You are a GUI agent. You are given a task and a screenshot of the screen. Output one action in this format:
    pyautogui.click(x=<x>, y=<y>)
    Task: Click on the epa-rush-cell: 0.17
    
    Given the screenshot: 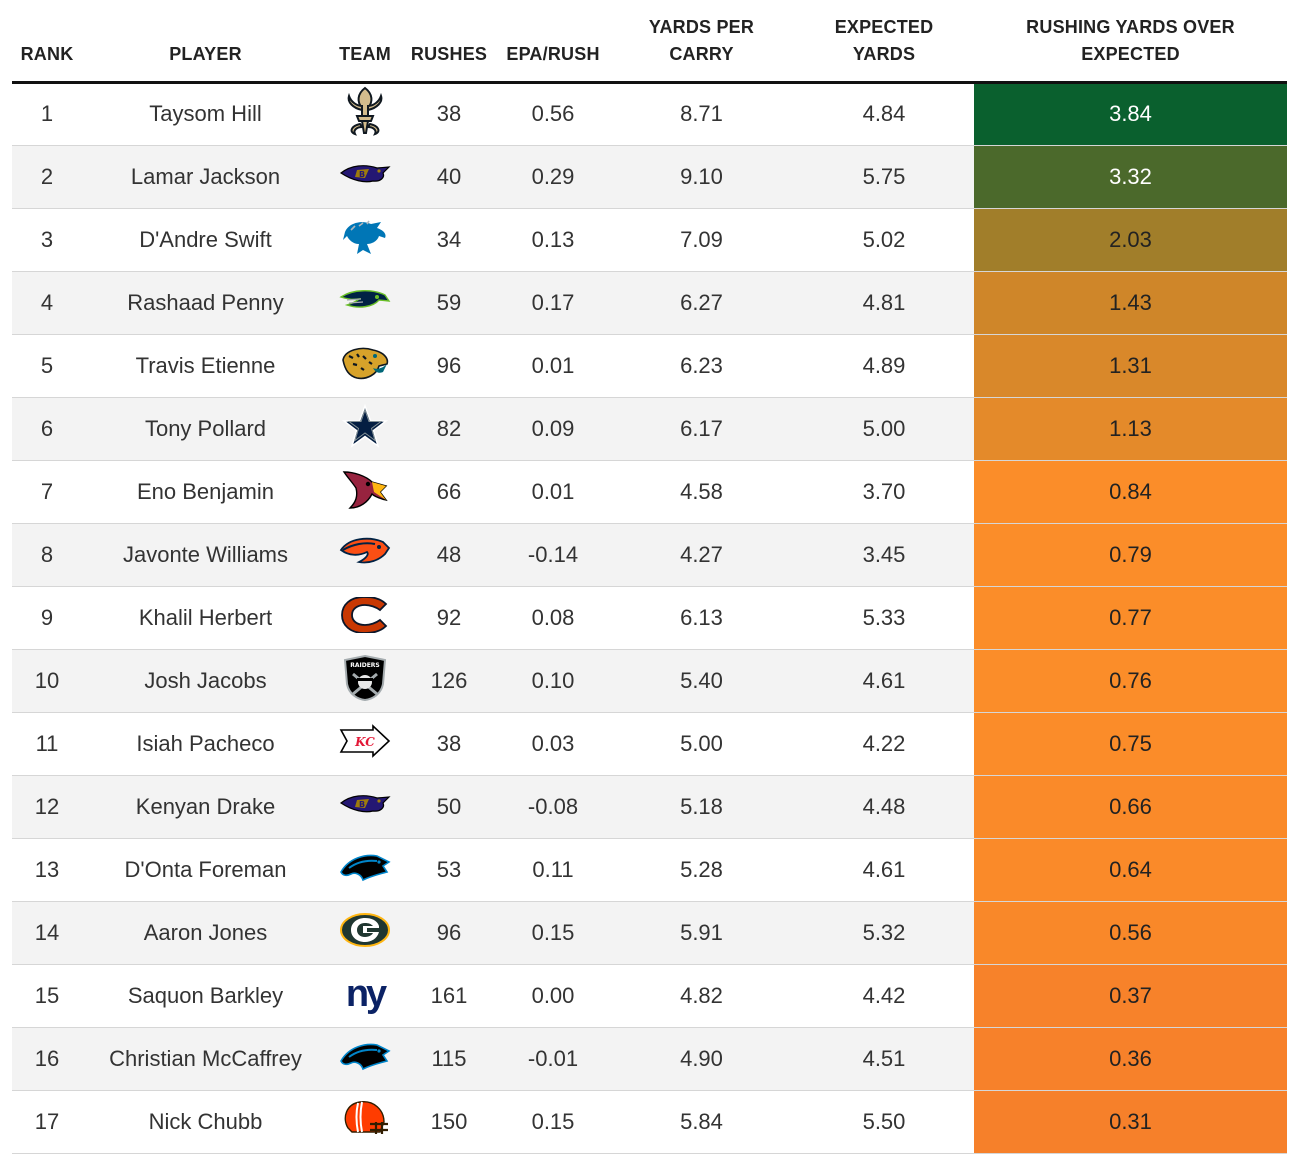 What is the action you would take?
    pyautogui.click(x=553, y=303)
    